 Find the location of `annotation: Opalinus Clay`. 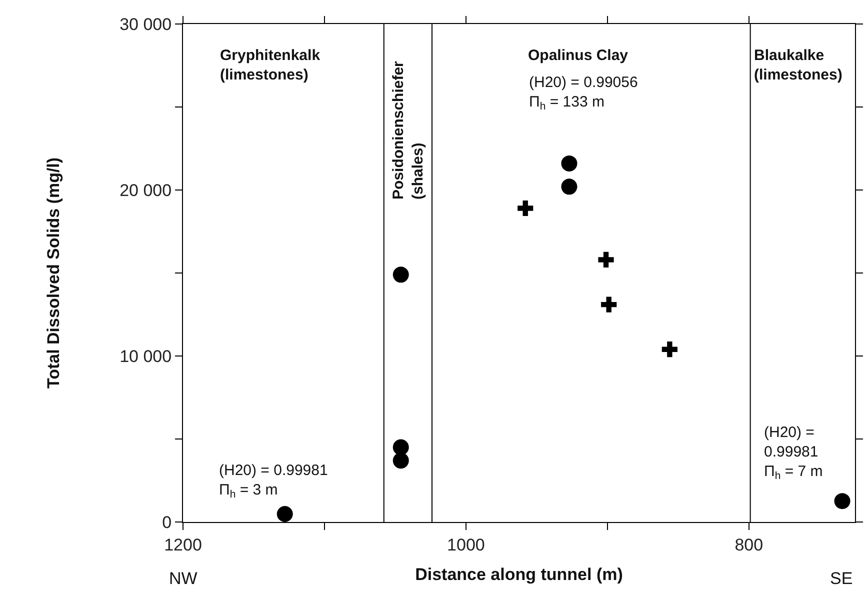

annotation: Opalinus Clay is located at coordinates (578, 55).